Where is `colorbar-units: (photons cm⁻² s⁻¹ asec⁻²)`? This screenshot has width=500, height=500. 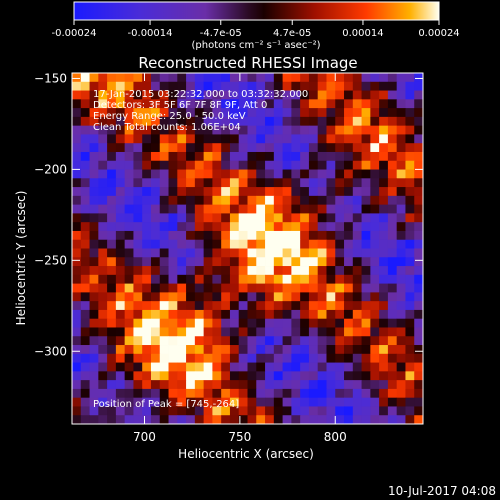 colorbar-units: (photons cm⁻² s⁻¹ asec⁻²) is located at coordinates (255, 45).